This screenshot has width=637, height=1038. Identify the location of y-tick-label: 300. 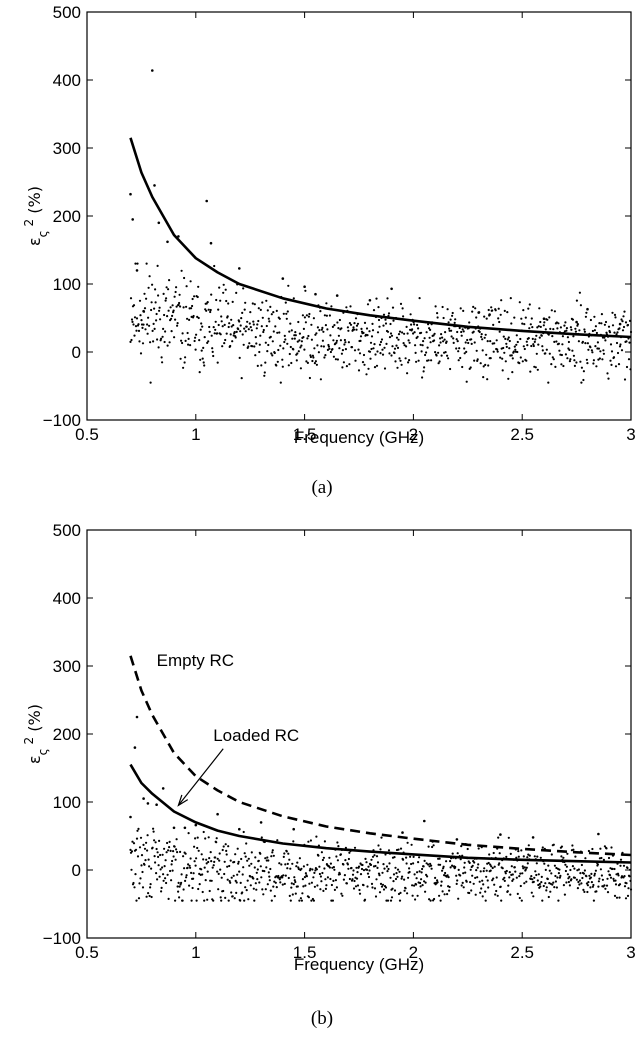
(67, 148).